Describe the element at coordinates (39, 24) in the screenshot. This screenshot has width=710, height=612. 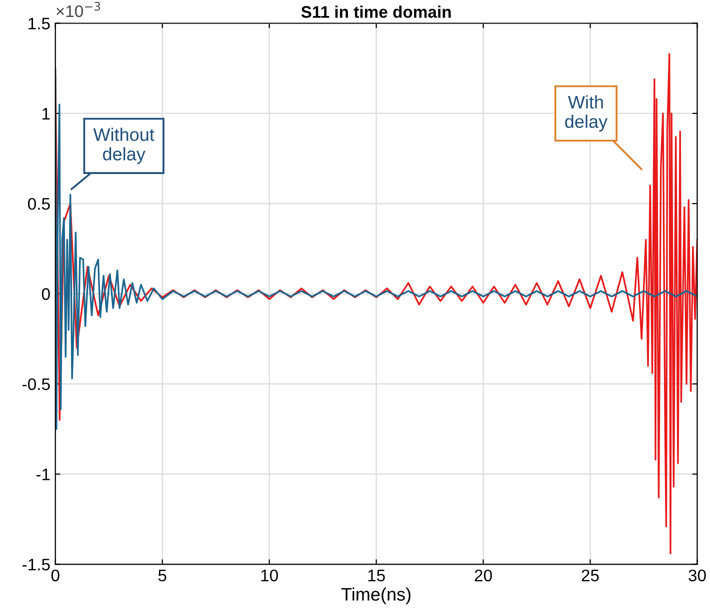
I see `y-tick-label: 1.5` at that location.